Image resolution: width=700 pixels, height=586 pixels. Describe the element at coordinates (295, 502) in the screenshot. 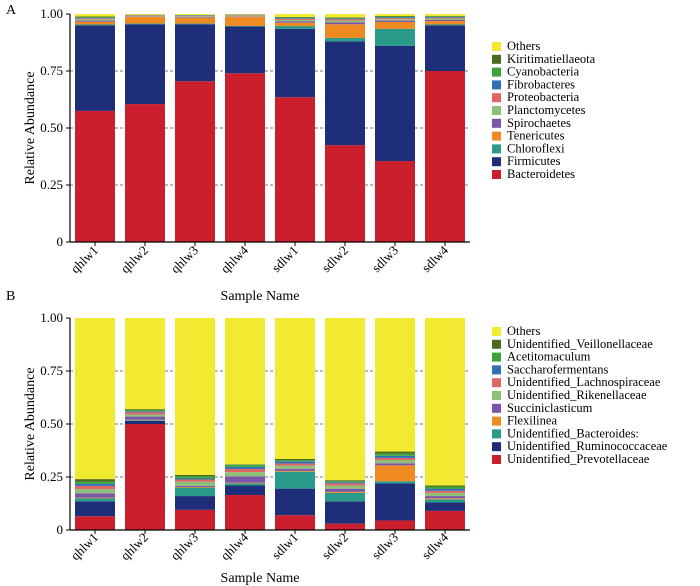

I see `panel-b-bar-sdlw1-unidentified-ruminococcaceae` at that location.